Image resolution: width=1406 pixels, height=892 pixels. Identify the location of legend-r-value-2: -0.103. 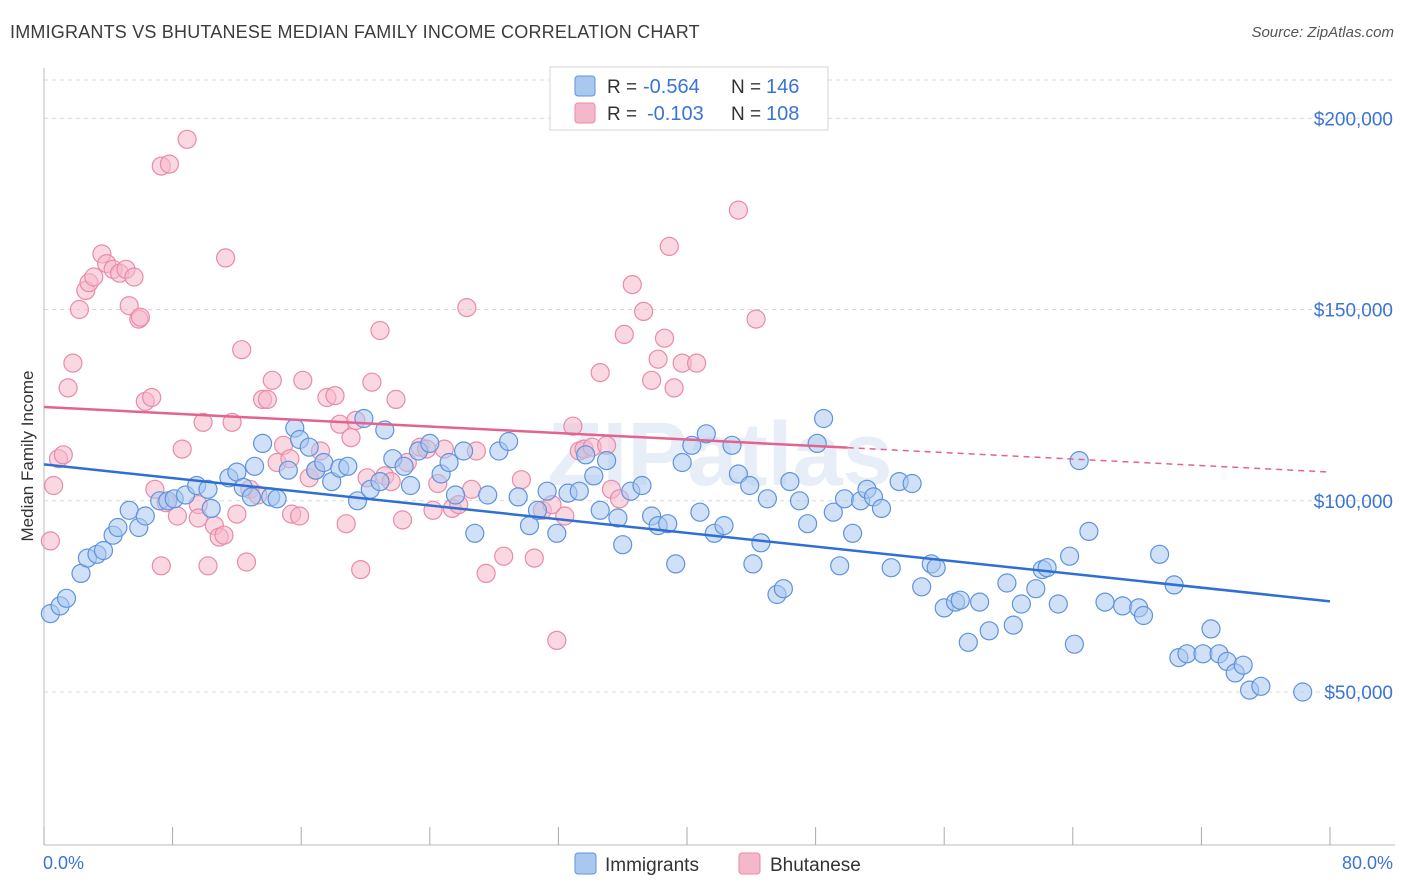
(675, 114).